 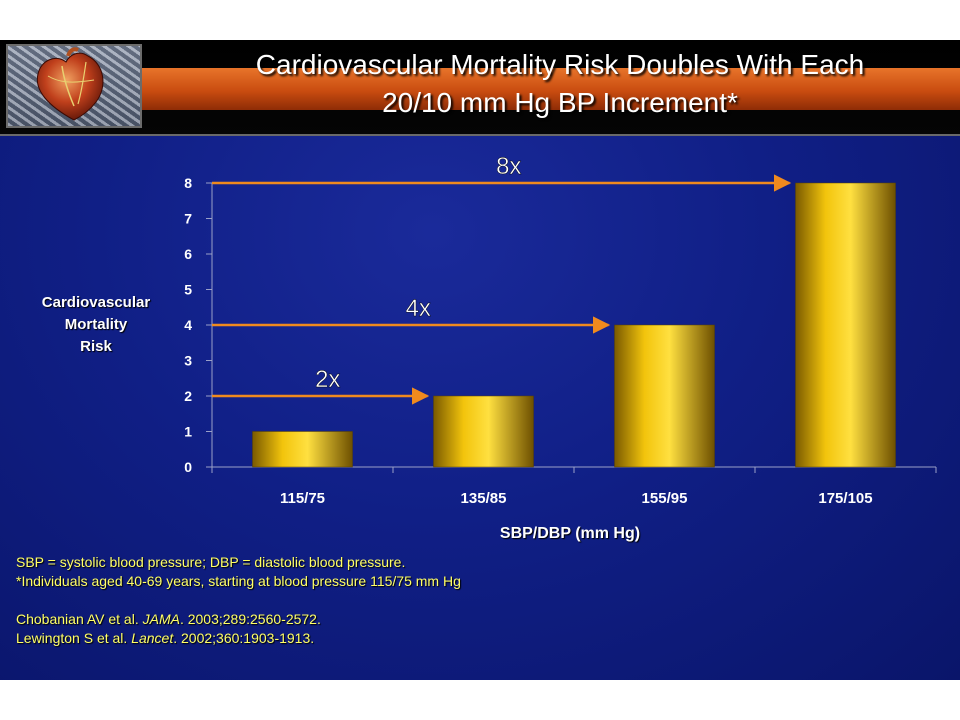 What do you see at coordinates (480, 135) in the screenshot?
I see `title-divider` at bounding box center [480, 135].